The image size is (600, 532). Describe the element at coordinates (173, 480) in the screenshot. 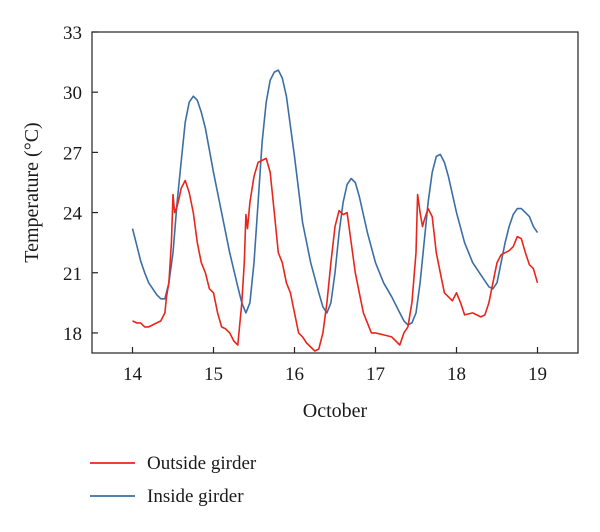

I see `legend: Outside girder Inside girder` at that location.